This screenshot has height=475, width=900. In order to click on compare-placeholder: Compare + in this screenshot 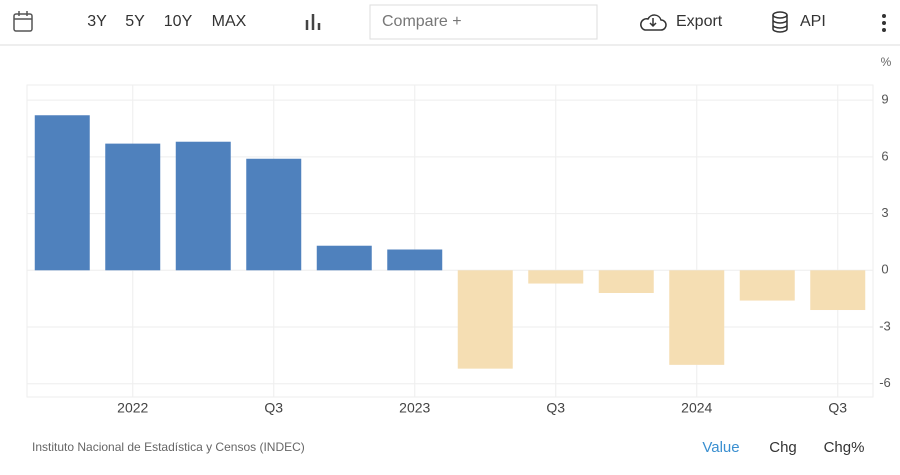, I will do `click(422, 21)`.